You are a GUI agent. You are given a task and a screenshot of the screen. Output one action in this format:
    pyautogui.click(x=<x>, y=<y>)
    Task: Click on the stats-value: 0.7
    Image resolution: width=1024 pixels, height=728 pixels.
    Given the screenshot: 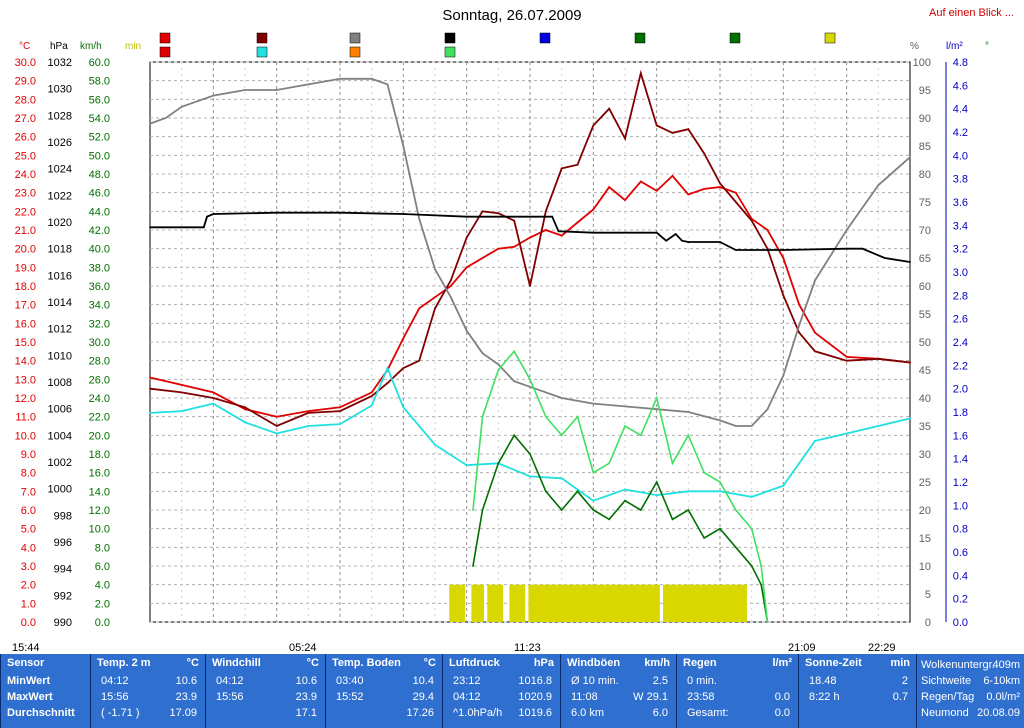 What is the action you would take?
    pyautogui.click(x=900, y=697)
    